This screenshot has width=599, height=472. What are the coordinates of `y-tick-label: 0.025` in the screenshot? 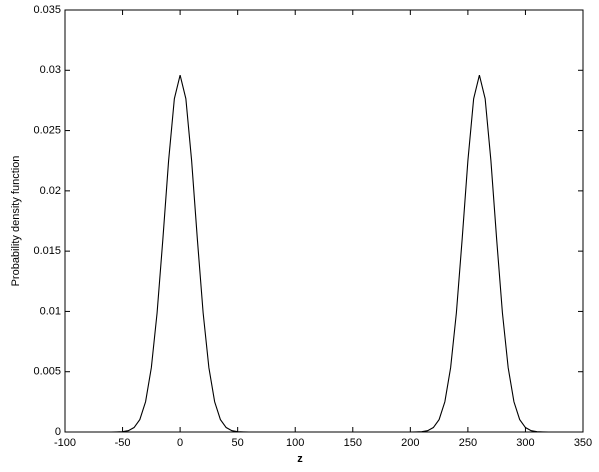 It's located at (47, 130).